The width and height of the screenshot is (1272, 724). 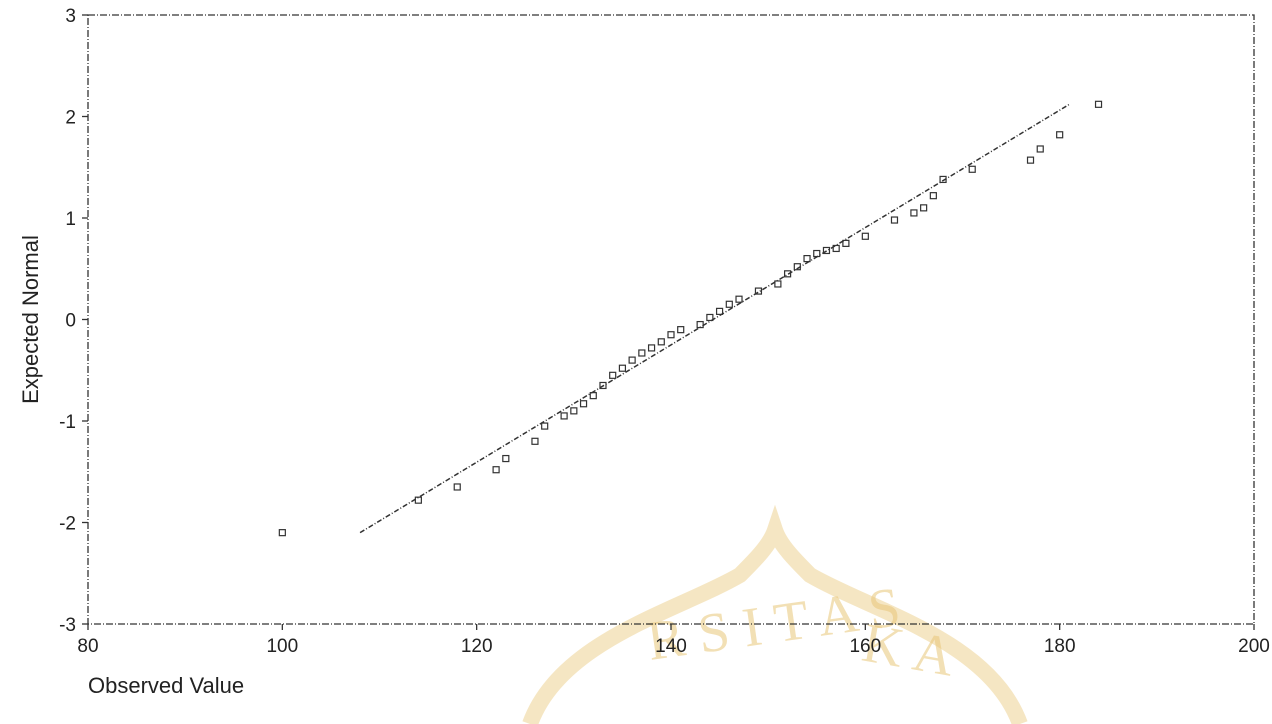 I want to click on y-tick-label: 3, so click(x=70, y=16).